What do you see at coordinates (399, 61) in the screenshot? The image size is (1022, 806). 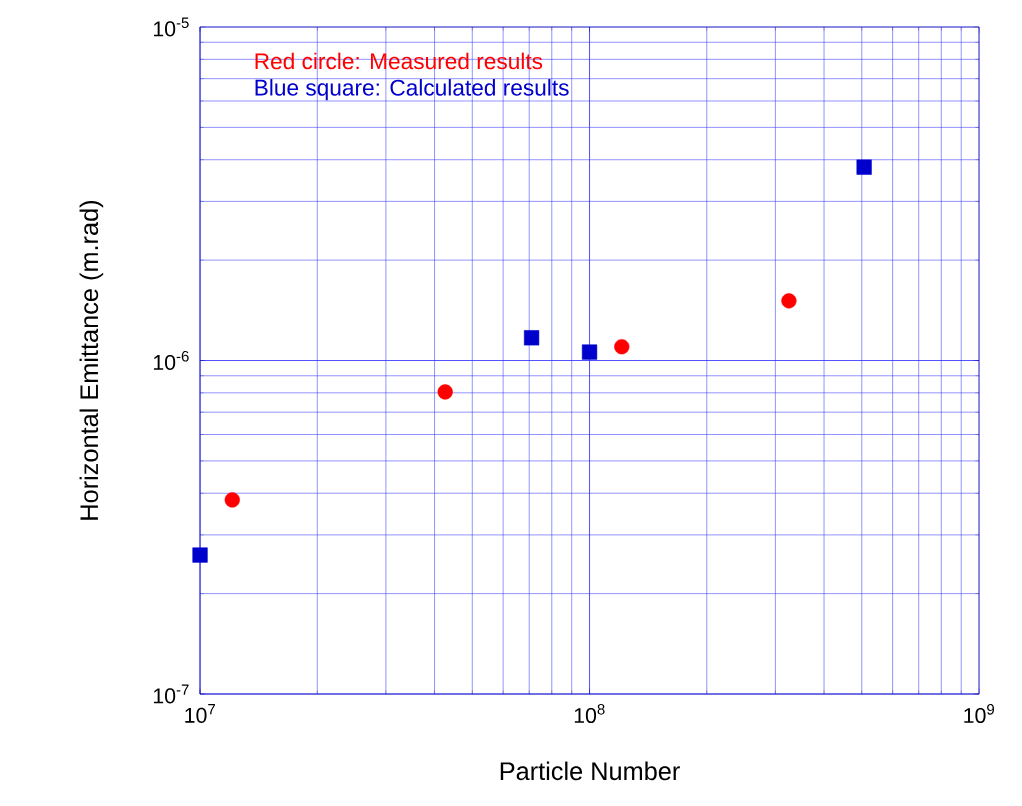 I see `text: Red circle: Measured results` at bounding box center [399, 61].